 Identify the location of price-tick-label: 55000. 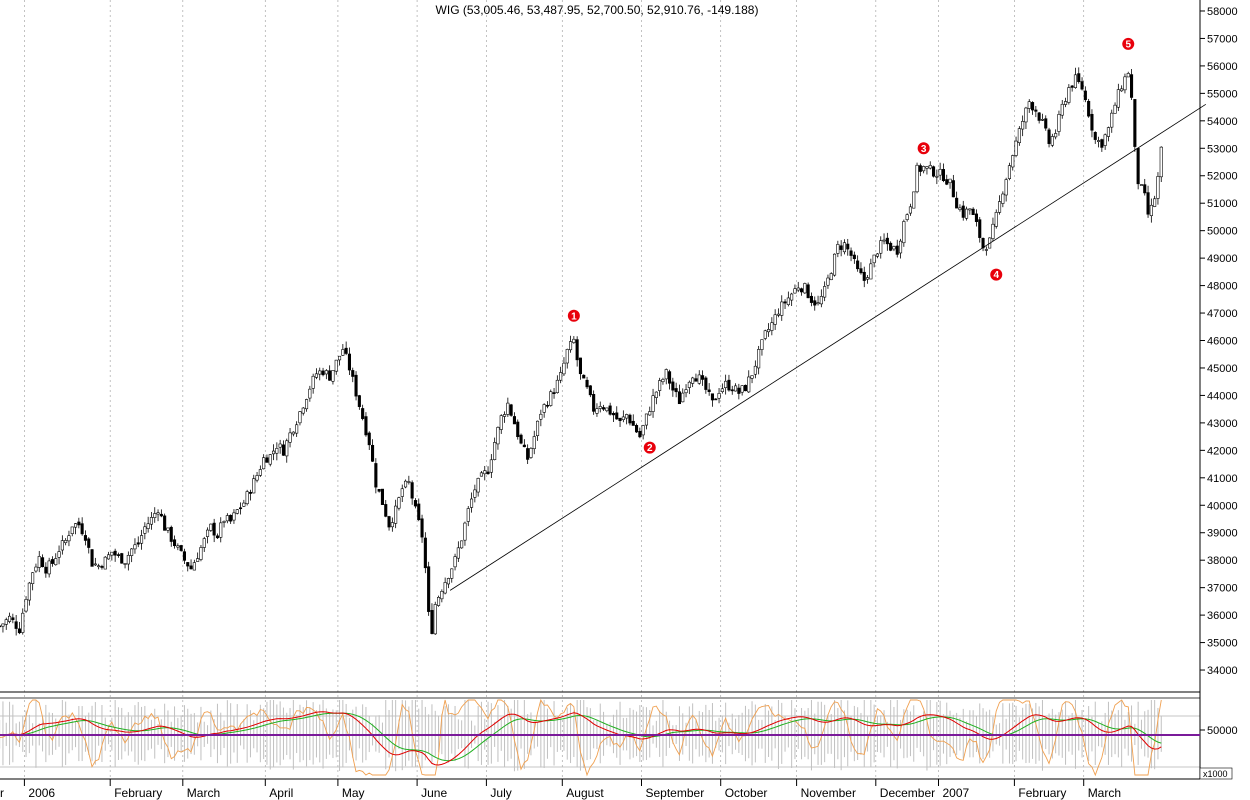
(1222, 94).